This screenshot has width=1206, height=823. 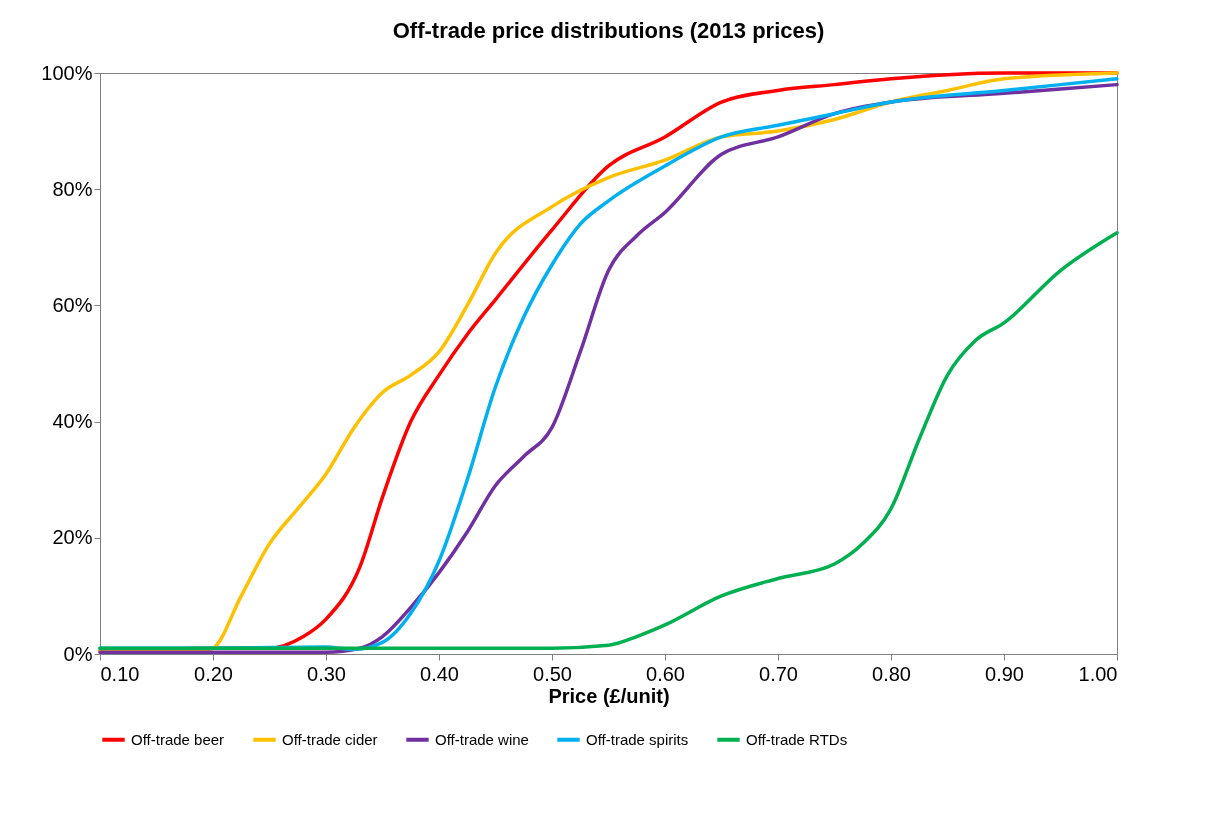 What do you see at coordinates (178, 739) in the screenshot?
I see `legend-label: Off-trade beer` at bounding box center [178, 739].